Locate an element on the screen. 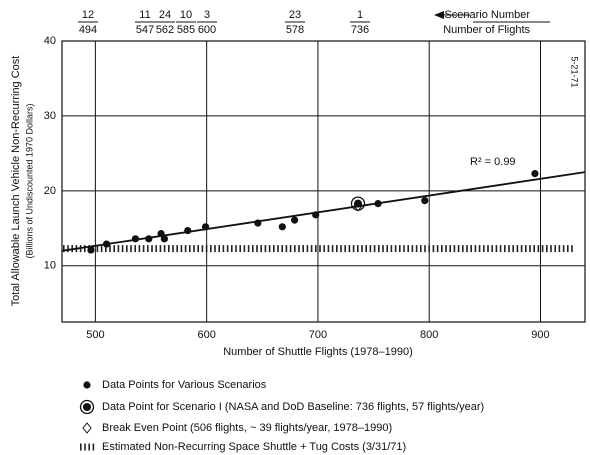 This screenshot has height=455, width=590. y-tick-label: 20 is located at coordinates (50, 191).